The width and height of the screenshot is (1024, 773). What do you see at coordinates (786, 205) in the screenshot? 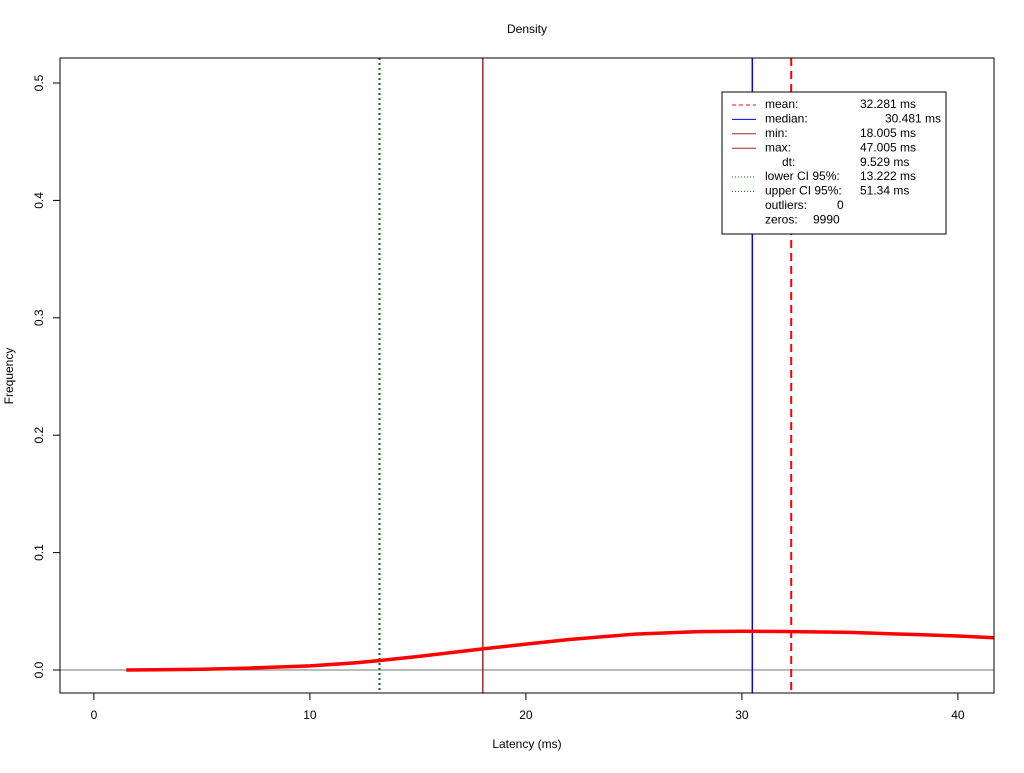
I see `legend-label: outliers:` at bounding box center [786, 205].